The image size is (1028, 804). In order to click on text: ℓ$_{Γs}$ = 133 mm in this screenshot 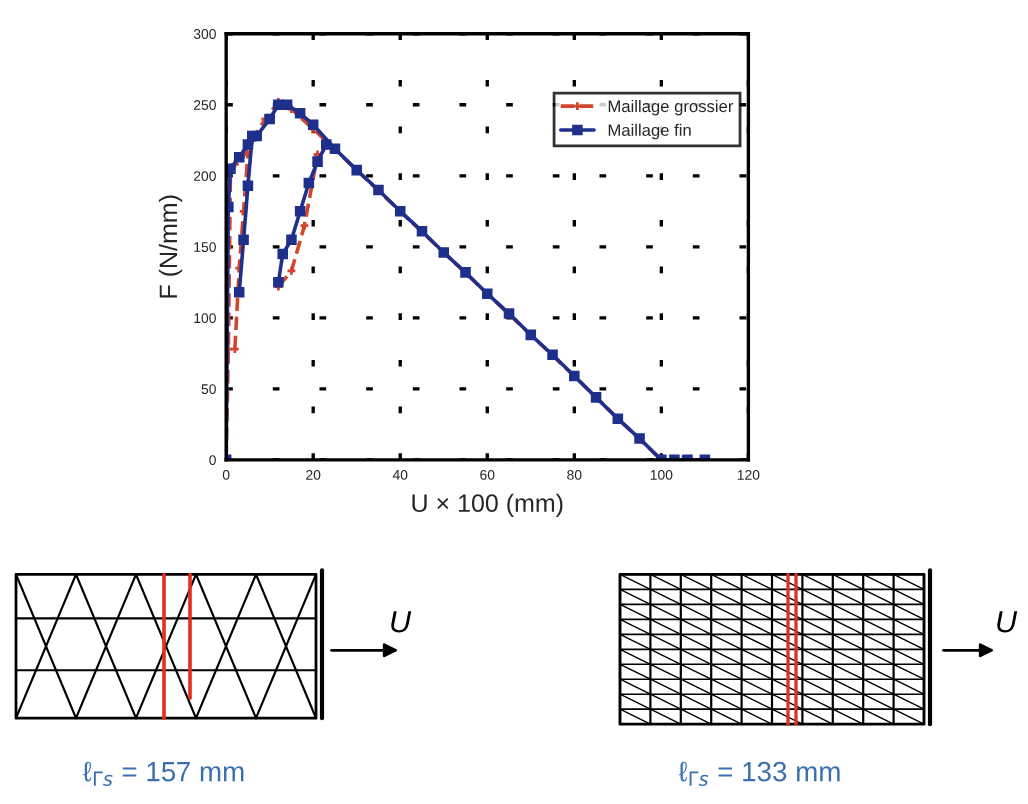, I will do `click(759, 774)`.